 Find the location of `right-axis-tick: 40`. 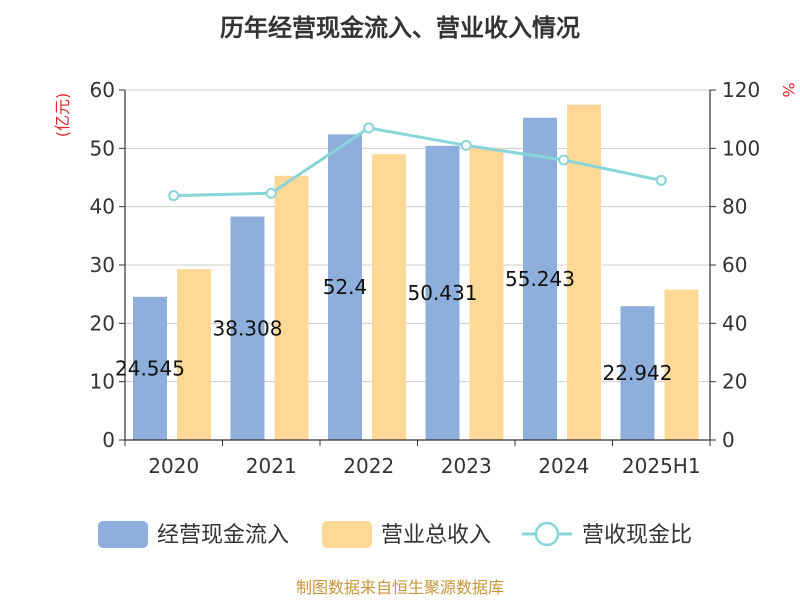

right-axis-tick: 40 is located at coordinates (734, 323).